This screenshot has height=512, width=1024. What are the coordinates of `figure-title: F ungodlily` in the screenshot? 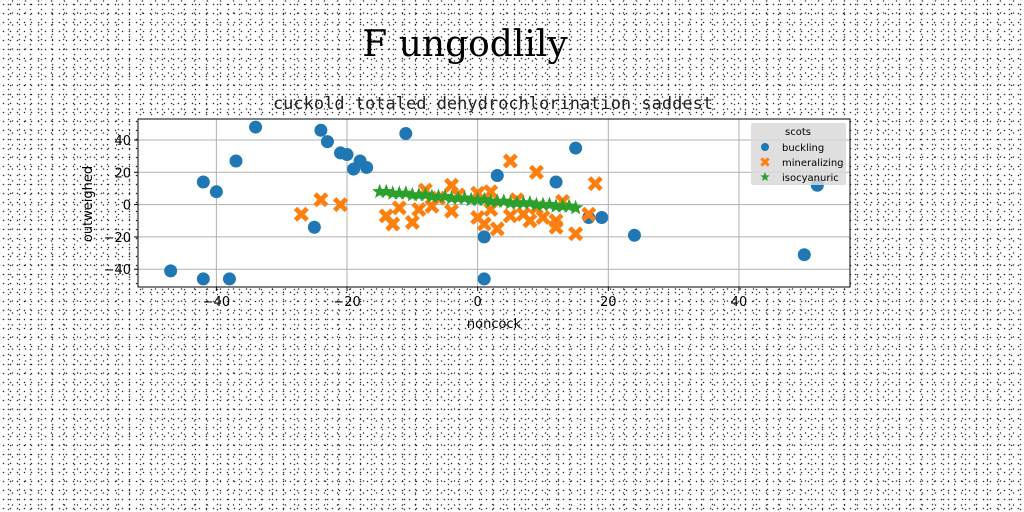 It's located at (465, 44).